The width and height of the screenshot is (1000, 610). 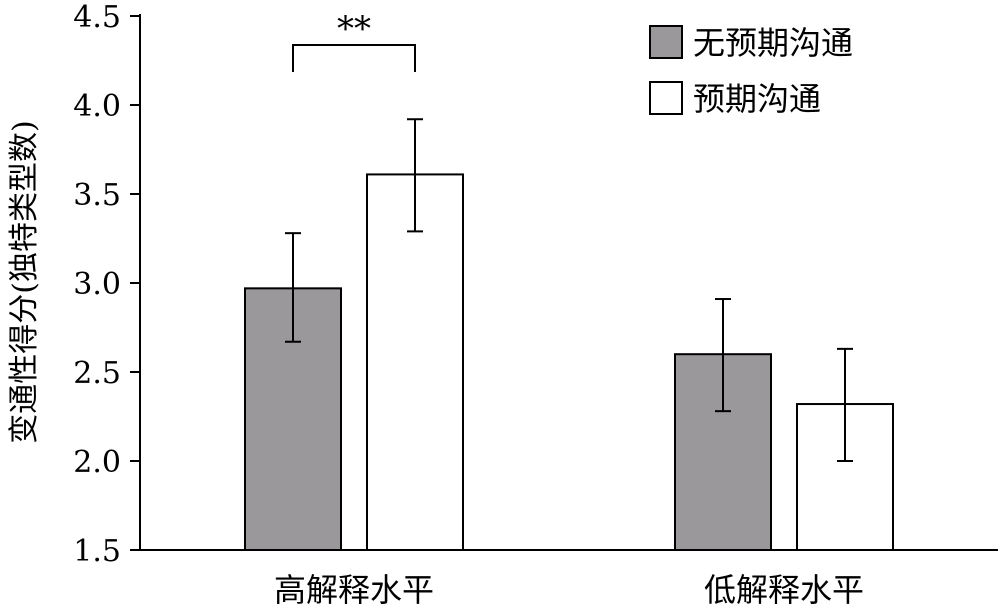 What do you see at coordinates (354, 58) in the screenshot?
I see `significance-bracket` at bounding box center [354, 58].